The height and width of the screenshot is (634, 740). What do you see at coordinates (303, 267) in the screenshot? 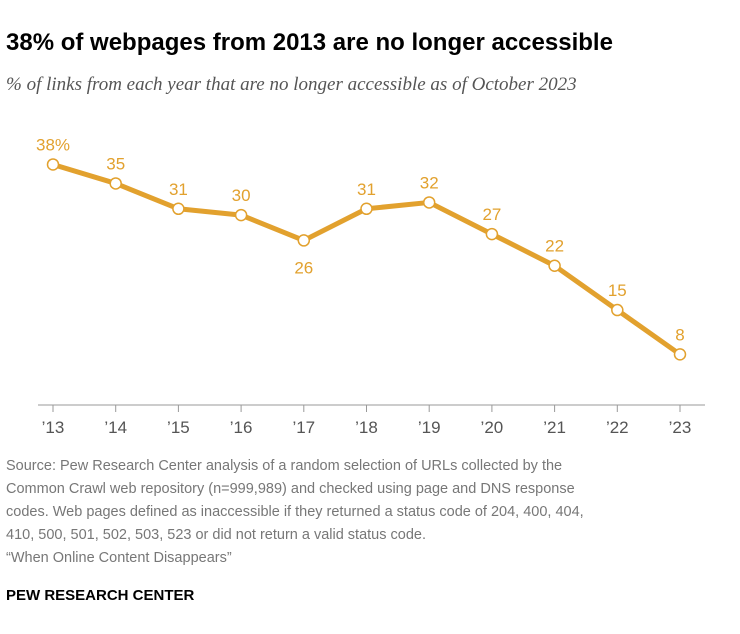
I see `value-label: 26` at bounding box center [303, 267].